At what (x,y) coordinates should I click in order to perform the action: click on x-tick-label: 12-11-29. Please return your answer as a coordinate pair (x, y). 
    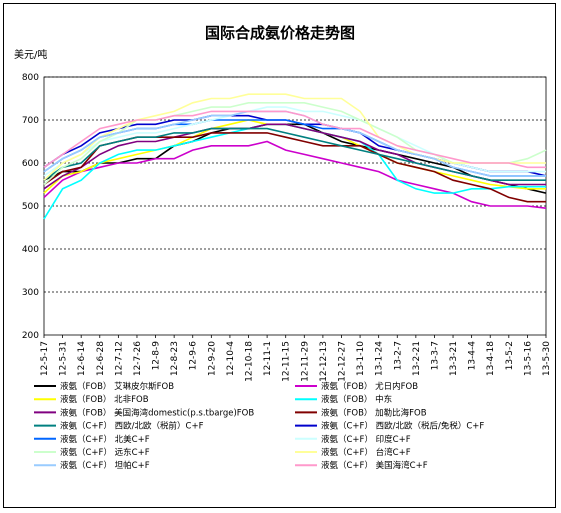
    Looking at the image, I should click on (305, 361).